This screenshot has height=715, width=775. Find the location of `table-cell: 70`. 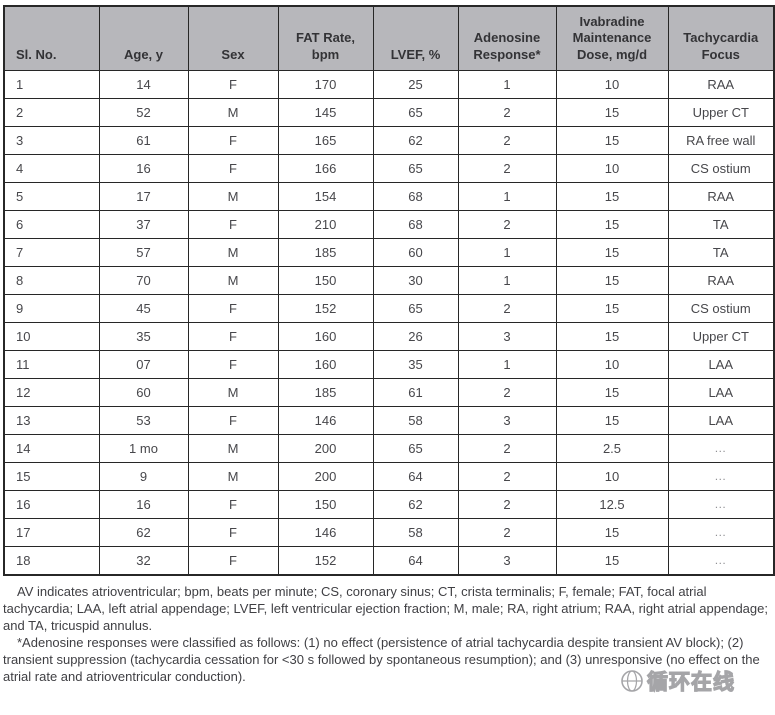

table-cell: 70 is located at coordinates (143, 280).